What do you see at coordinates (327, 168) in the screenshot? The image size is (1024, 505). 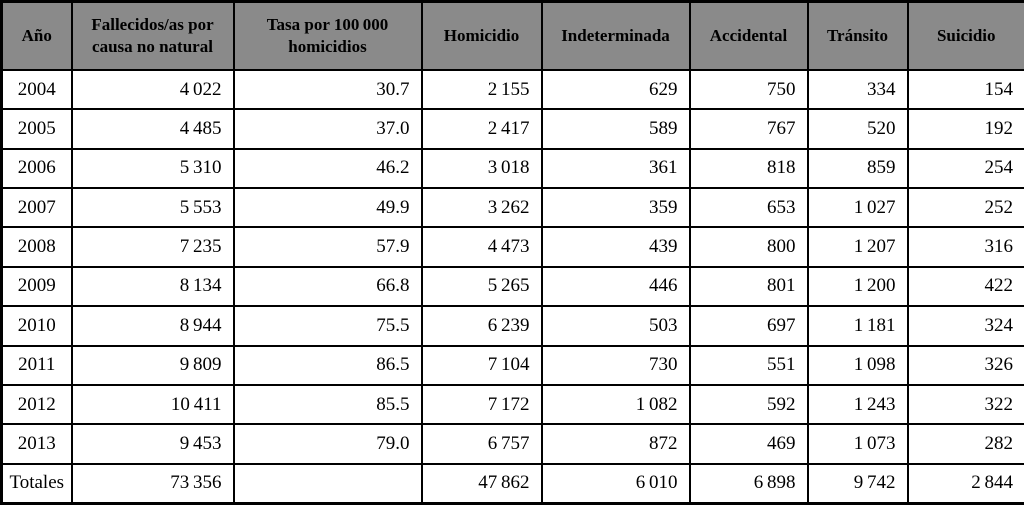 I see `value-cell: 46.2` at bounding box center [327, 168].